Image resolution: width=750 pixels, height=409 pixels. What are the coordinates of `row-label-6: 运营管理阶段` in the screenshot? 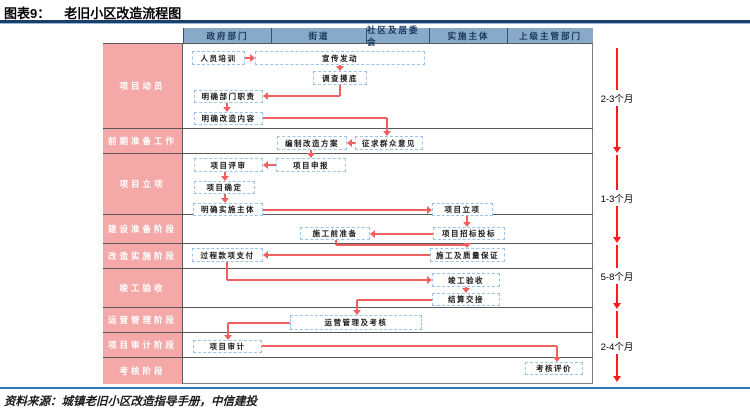 It's located at (143, 320).